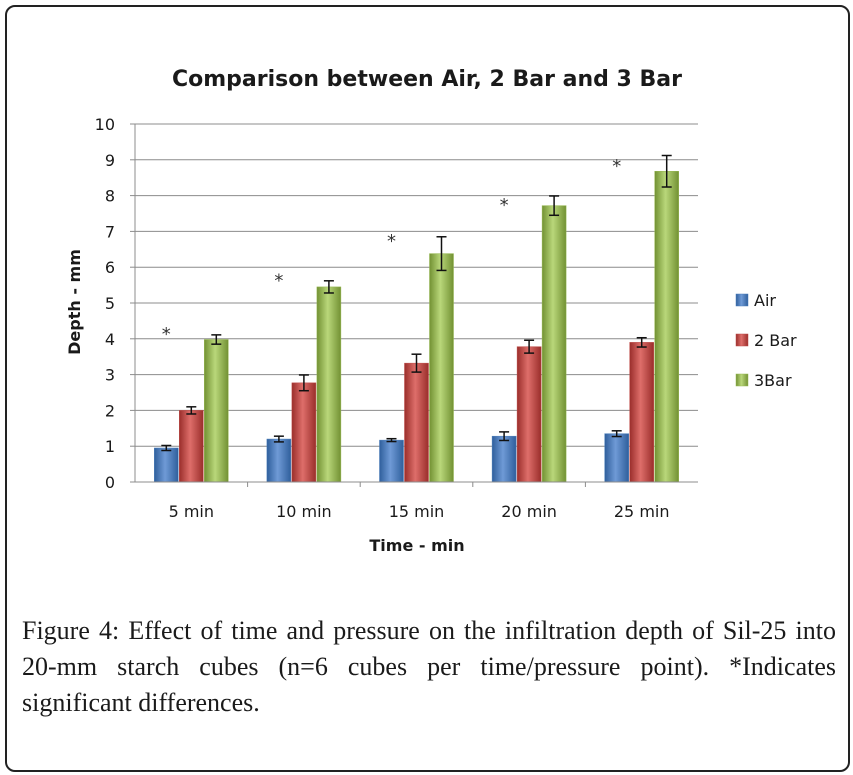 The height and width of the screenshot is (775, 853). I want to click on x-tick-label: 20 min, so click(529, 511).